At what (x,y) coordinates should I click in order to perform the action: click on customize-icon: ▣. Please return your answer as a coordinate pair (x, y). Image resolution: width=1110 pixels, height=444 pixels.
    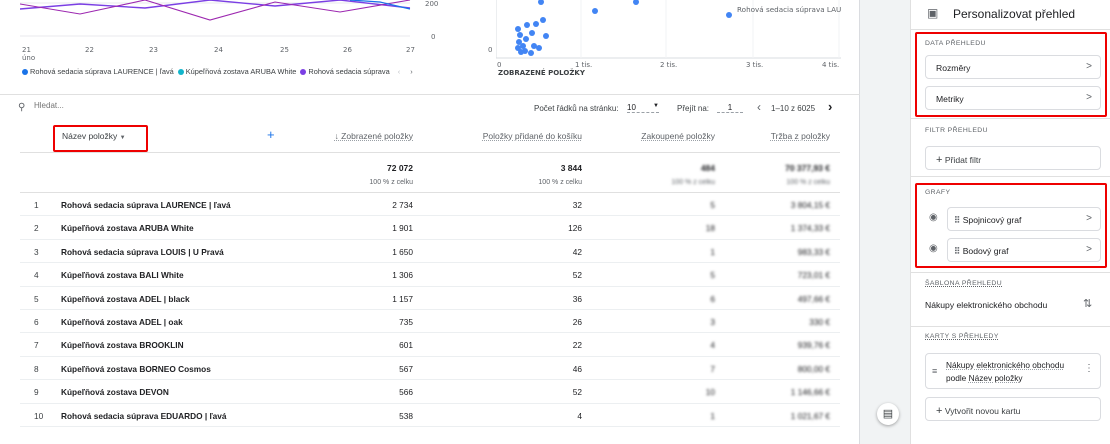
    Looking at the image, I should click on (933, 13).